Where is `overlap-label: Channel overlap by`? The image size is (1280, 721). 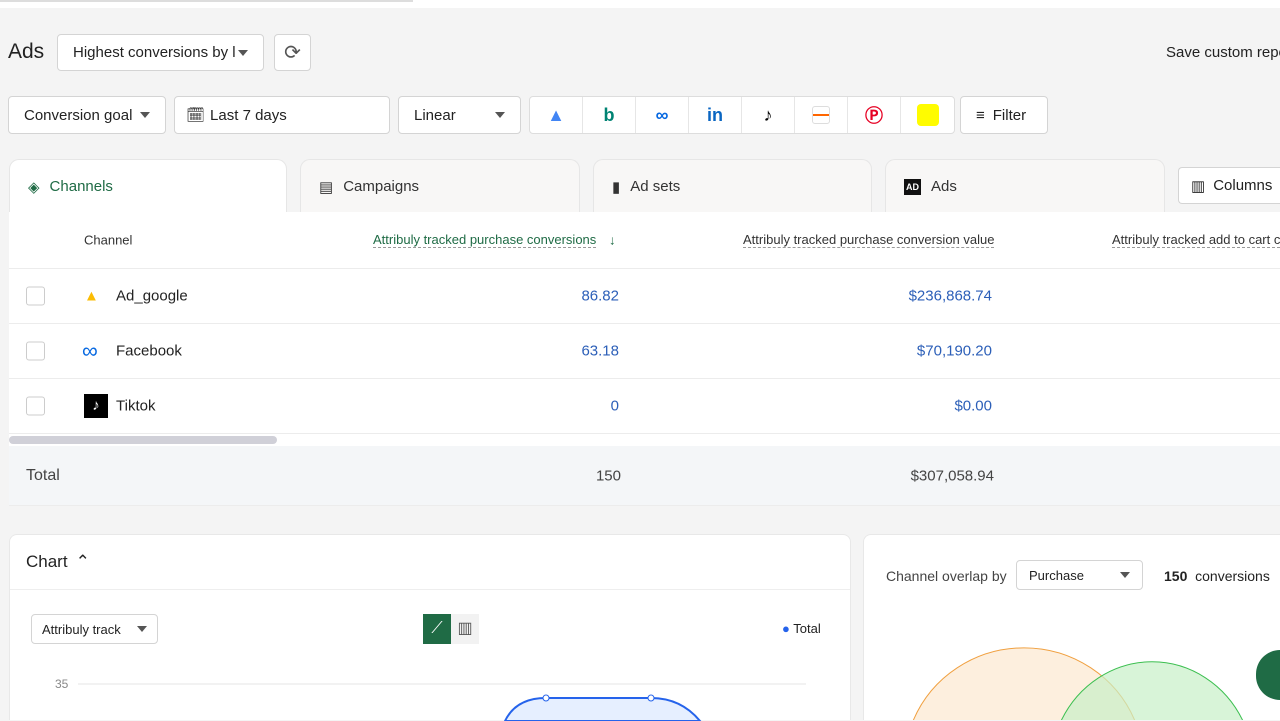
overlap-label: Channel overlap by is located at coordinates (946, 576).